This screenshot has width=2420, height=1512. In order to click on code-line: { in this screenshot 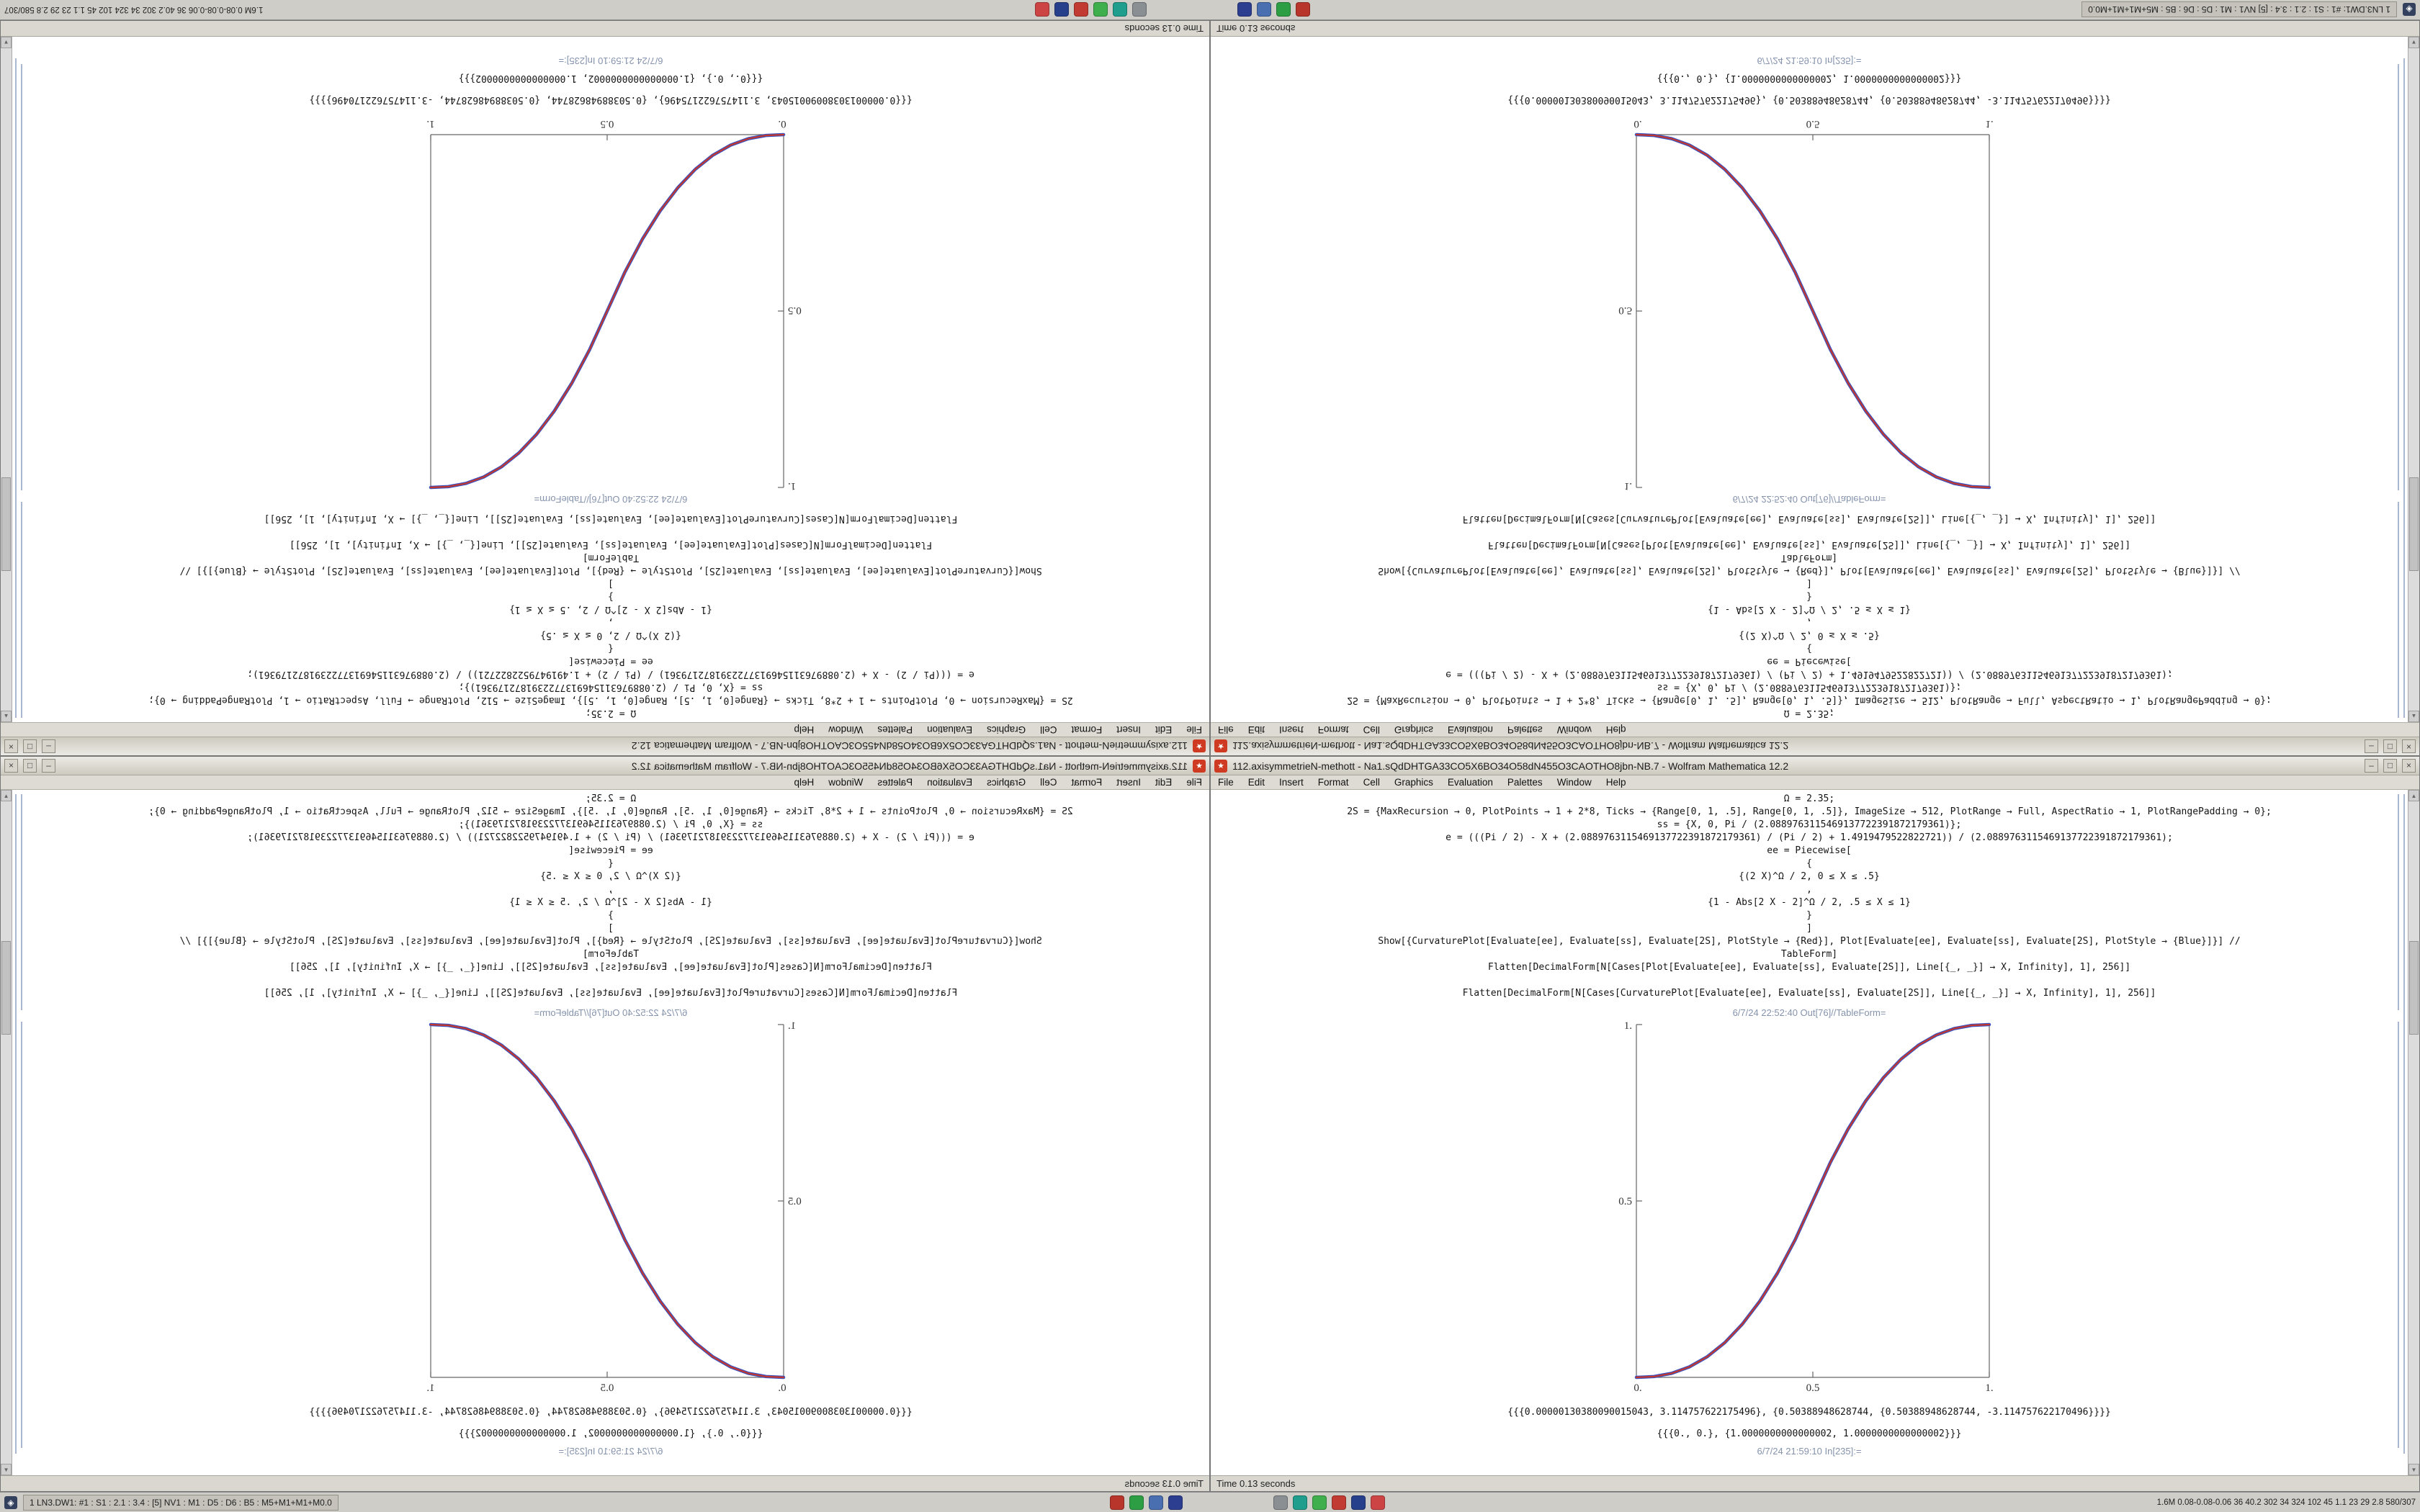, I will do `click(611, 863)`.